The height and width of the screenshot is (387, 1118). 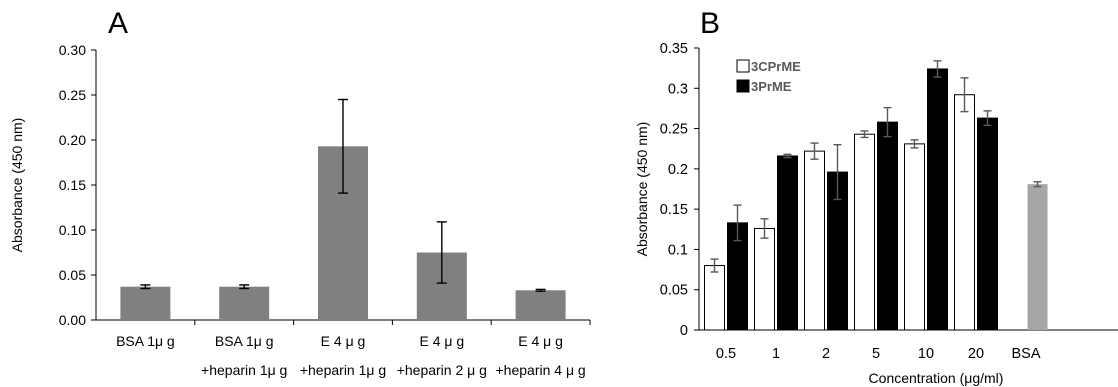 What do you see at coordinates (72, 275) in the screenshot?
I see `y-tick-label-a: 0.05` at bounding box center [72, 275].